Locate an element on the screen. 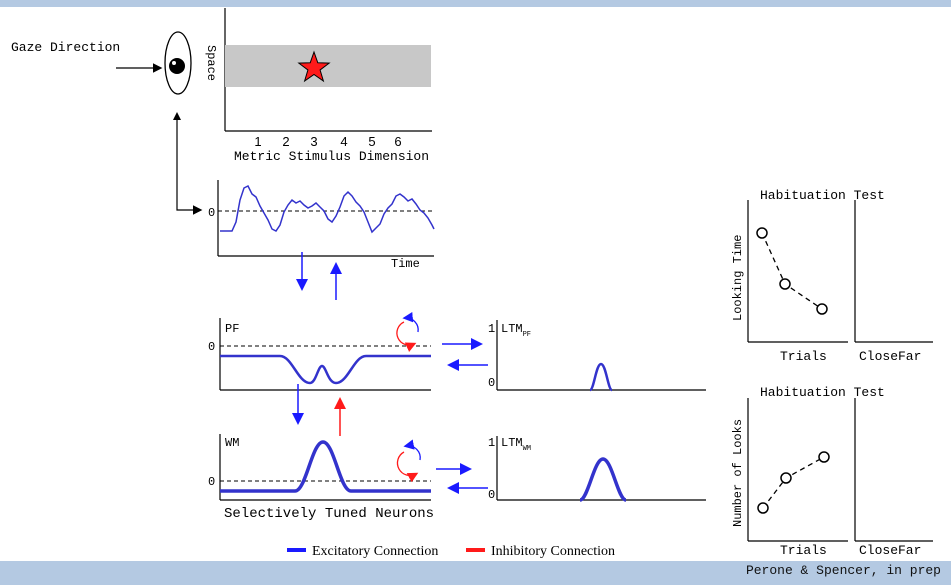 This screenshot has height=585, width=951. credit-text: Perone & Spencer, in prep is located at coordinates (843, 570).